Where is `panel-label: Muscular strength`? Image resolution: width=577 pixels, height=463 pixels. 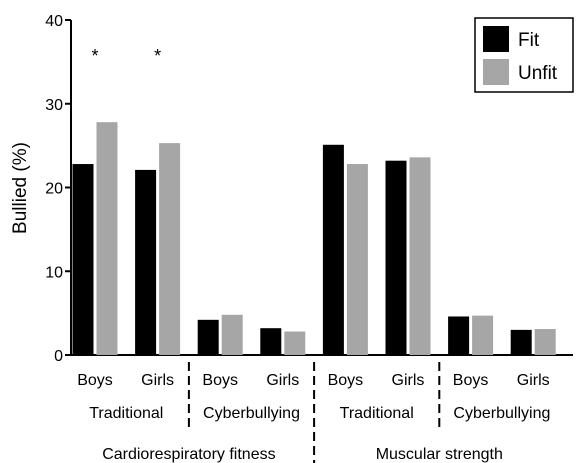
panel-label: Muscular strength is located at coordinates (439, 454).